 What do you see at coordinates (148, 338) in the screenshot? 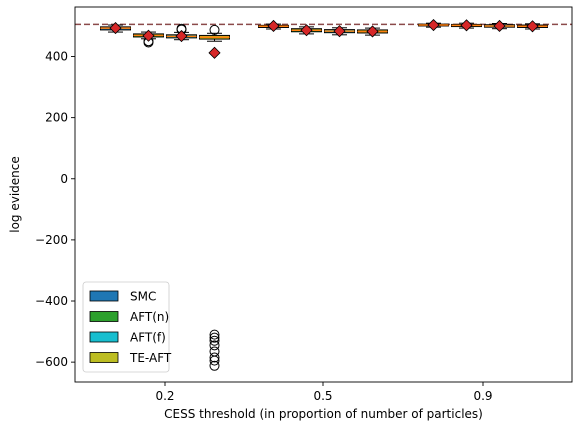
I see `legend-label: AFT(f)` at bounding box center [148, 338].